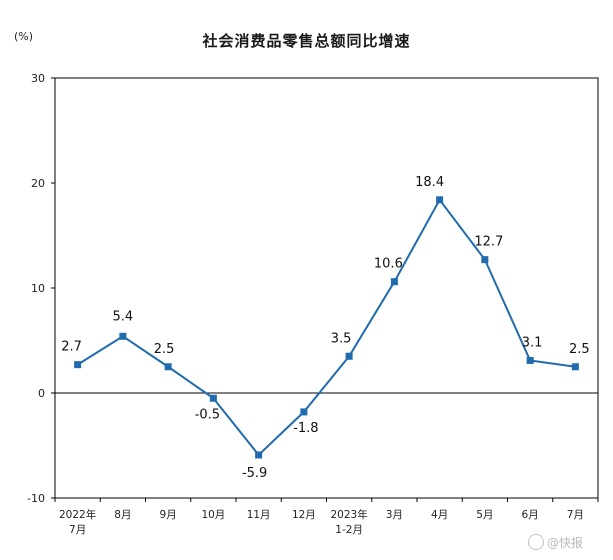 The height and width of the screenshot is (560, 613). What do you see at coordinates (488, 242) in the screenshot?
I see `data-label: 12.7` at bounding box center [488, 242].